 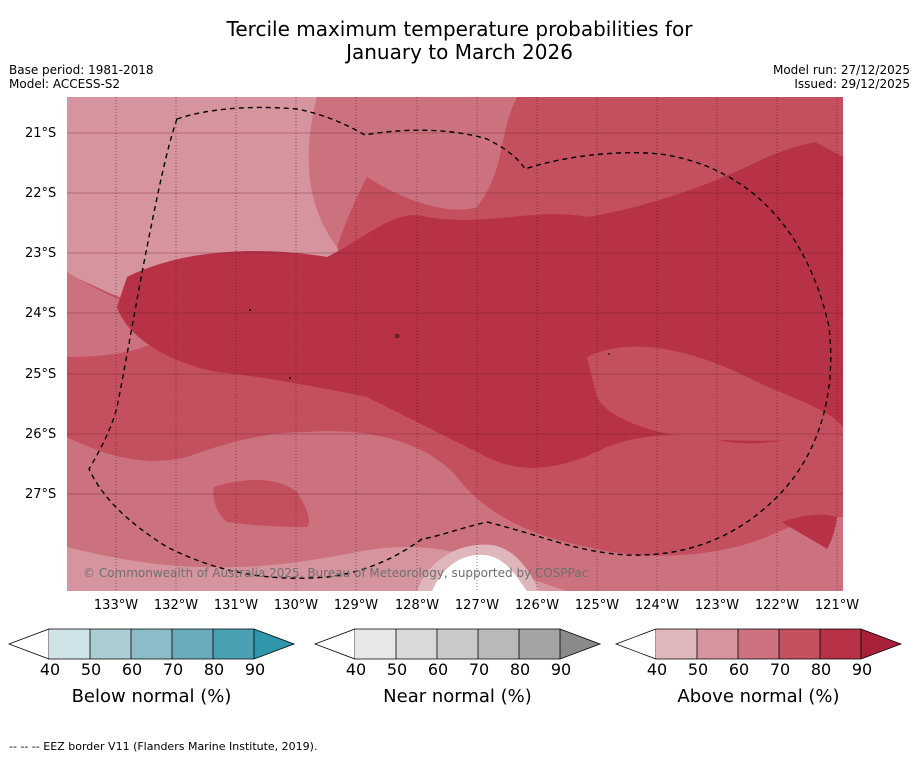 What do you see at coordinates (41, 193) in the screenshot?
I see `lat-label: 22°S` at bounding box center [41, 193].